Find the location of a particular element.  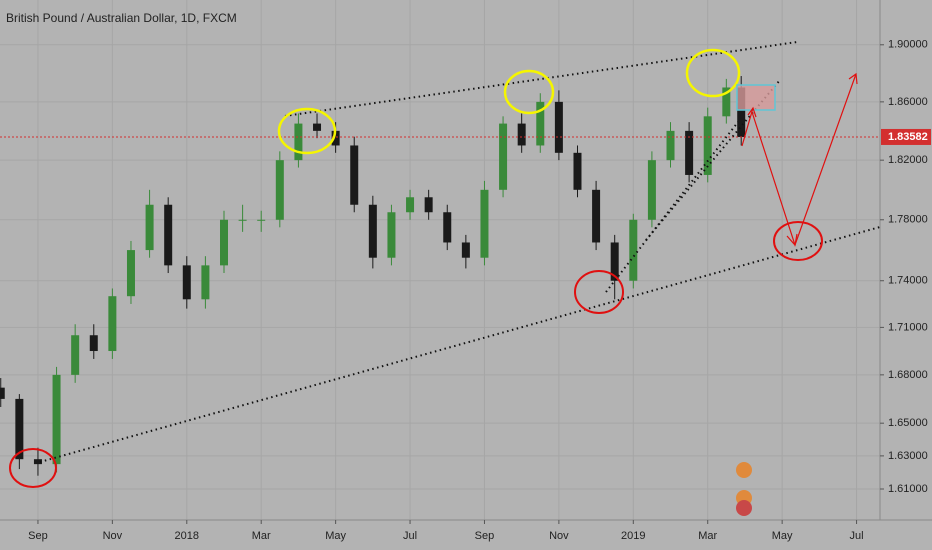

last-price-label: 1.83582 is located at coordinates (908, 137).